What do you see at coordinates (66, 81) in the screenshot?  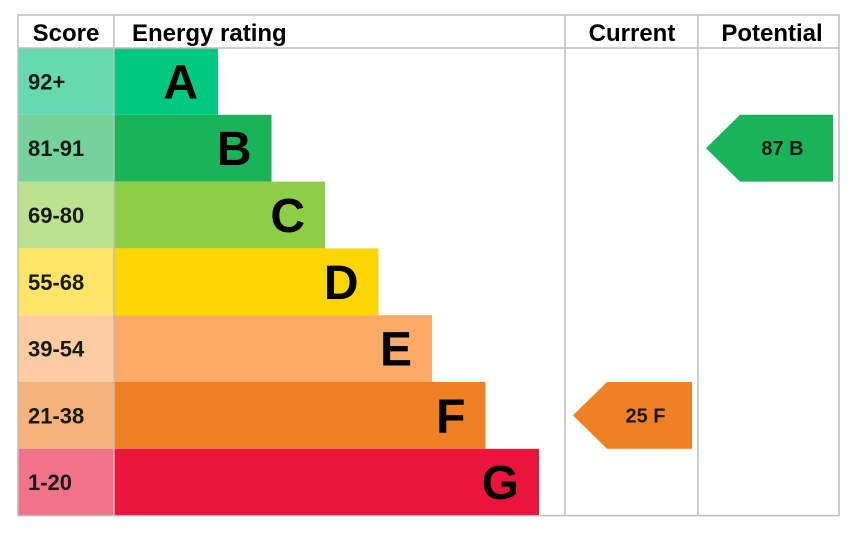 I see `score-cell-a` at bounding box center [66, 81].